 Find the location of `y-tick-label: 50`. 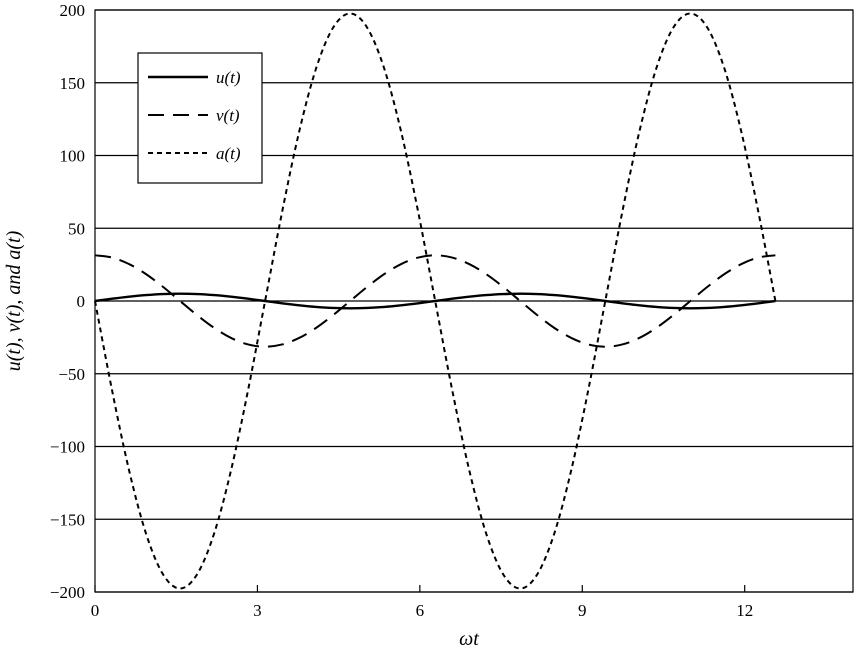

y-tick-label: 50 is located at coordinates (76, 228).